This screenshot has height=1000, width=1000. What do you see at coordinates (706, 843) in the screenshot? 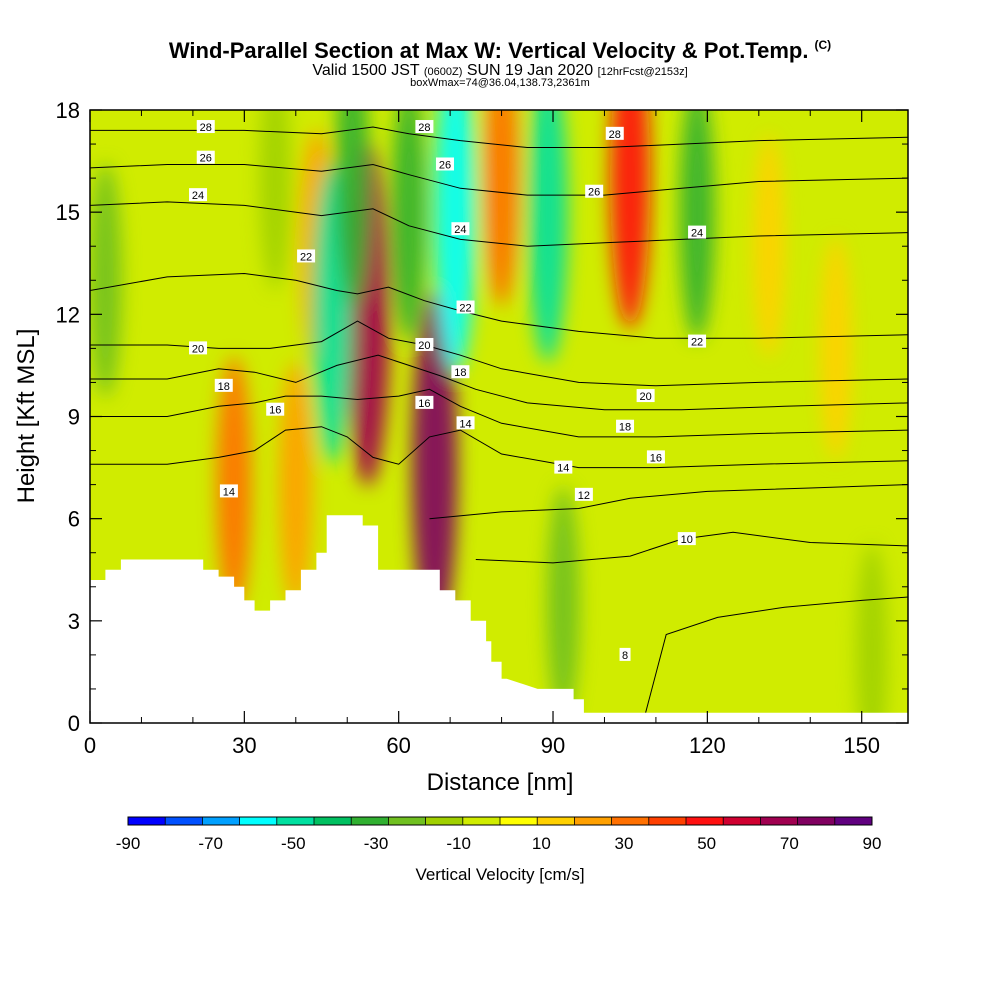
I see `colorbar-tick-label: 50` at bounding box center [706, 843].